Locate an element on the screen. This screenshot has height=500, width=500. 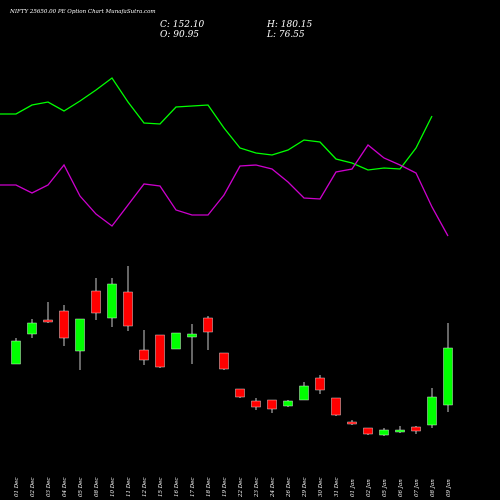
low-value: L: 76.55 is located at coordinates (285, 35).